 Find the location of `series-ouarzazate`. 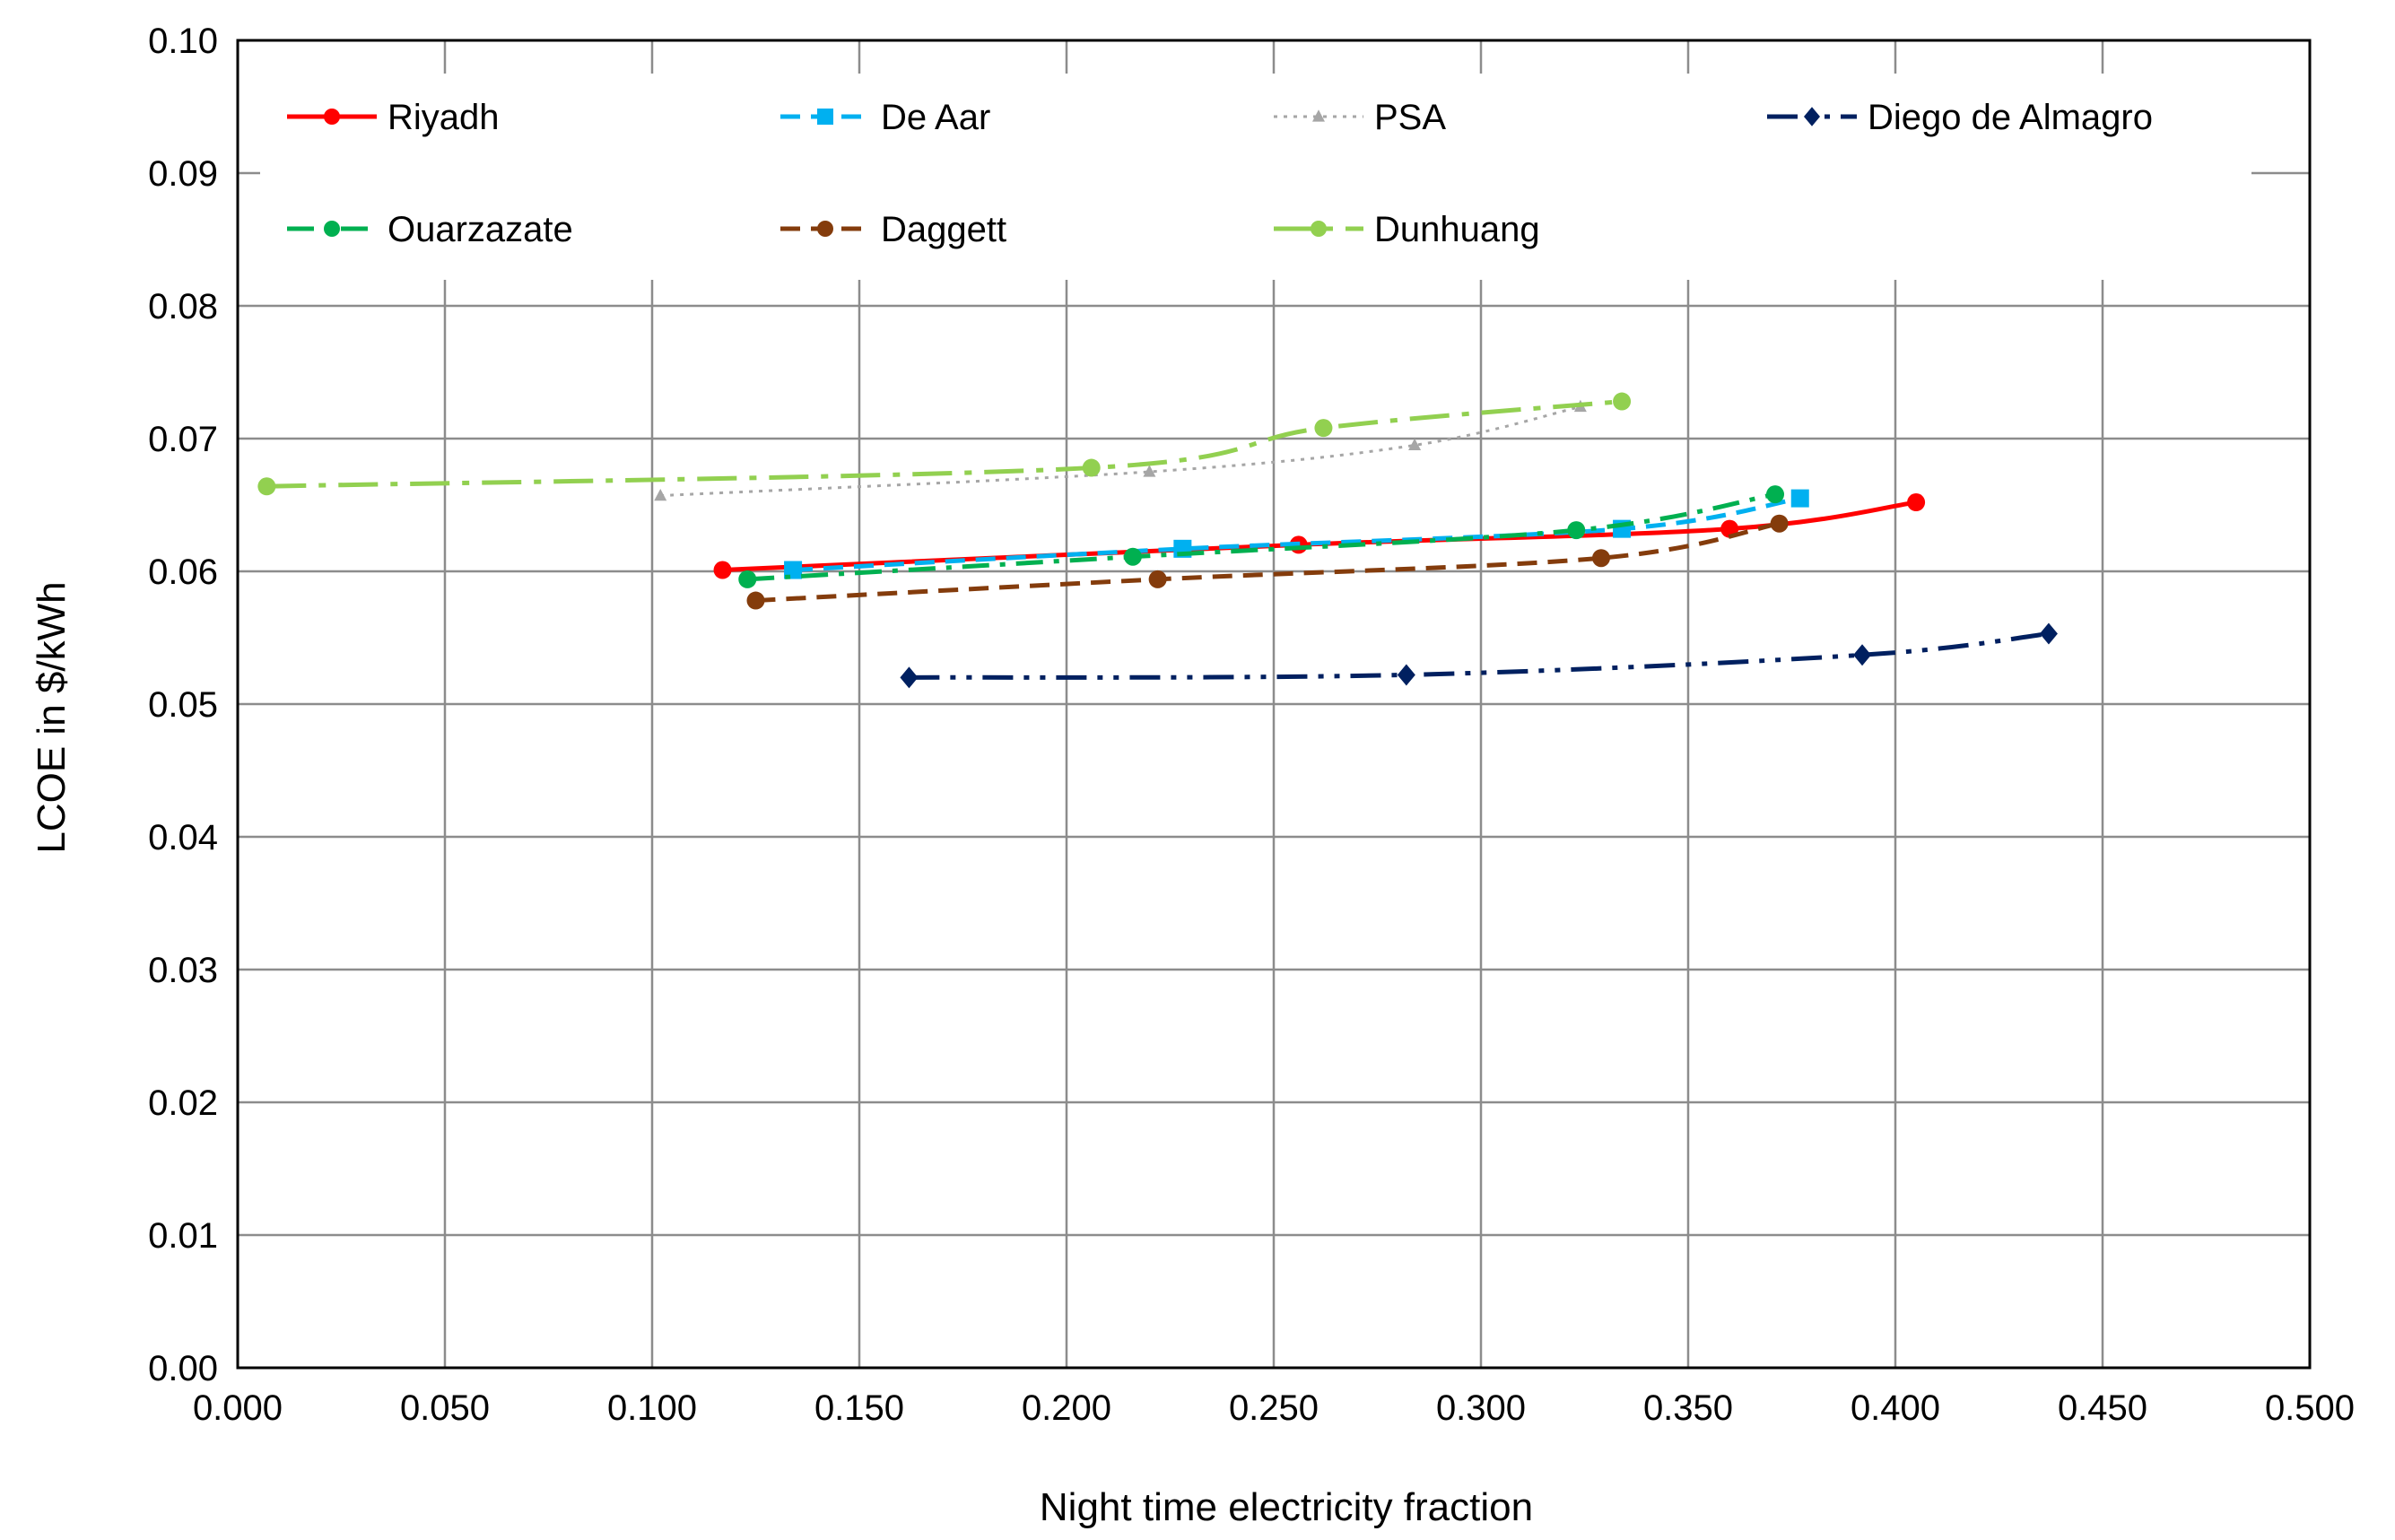

series-ouarzazate is located at coordinates (1261, 536).